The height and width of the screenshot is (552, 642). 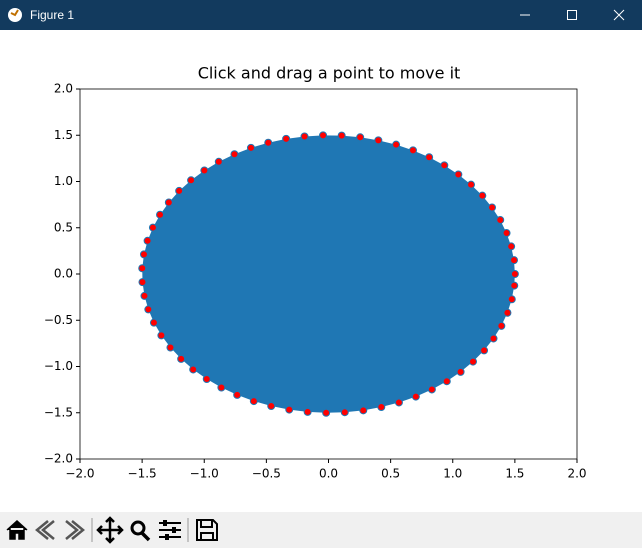 I want to click on y-tick-label: 1.0, so click(x=63, y=181).